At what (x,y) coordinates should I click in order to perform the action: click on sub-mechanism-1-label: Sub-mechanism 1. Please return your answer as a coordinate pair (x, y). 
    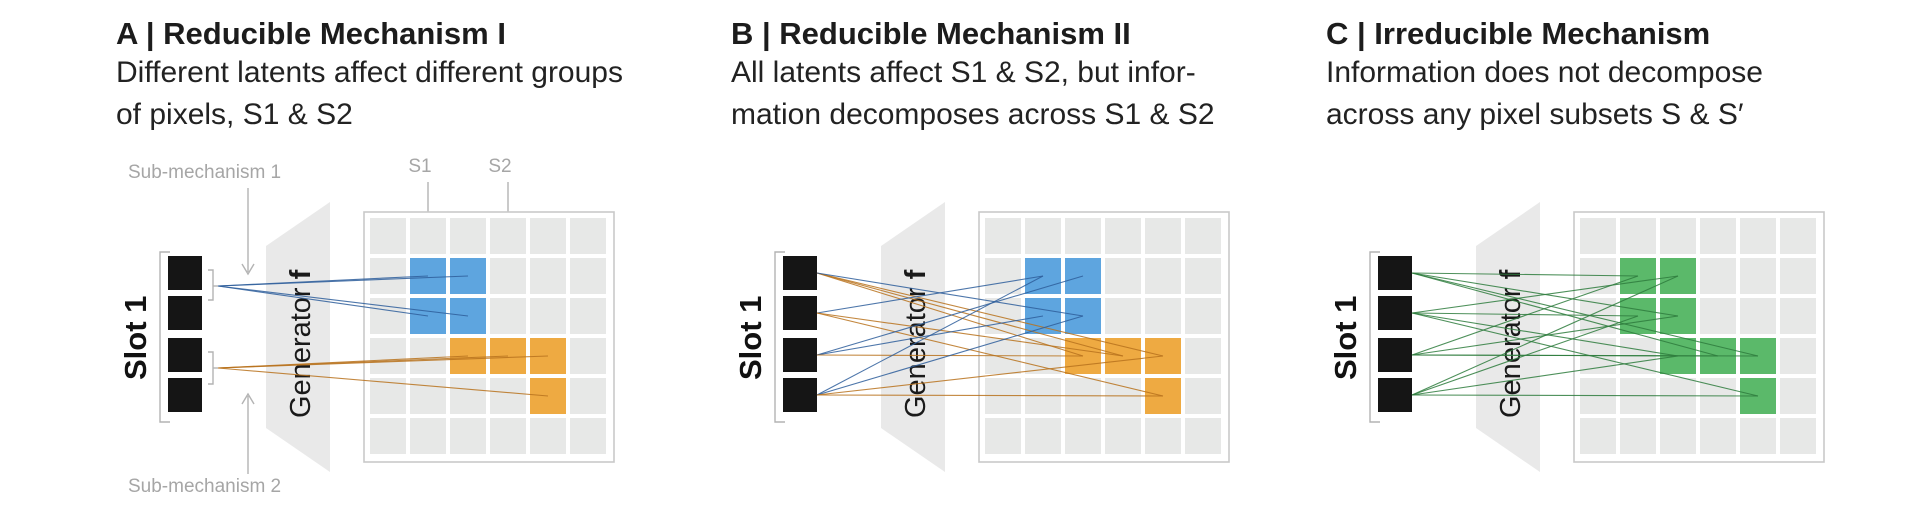
    Looking at the image, I should click on (204, 172).